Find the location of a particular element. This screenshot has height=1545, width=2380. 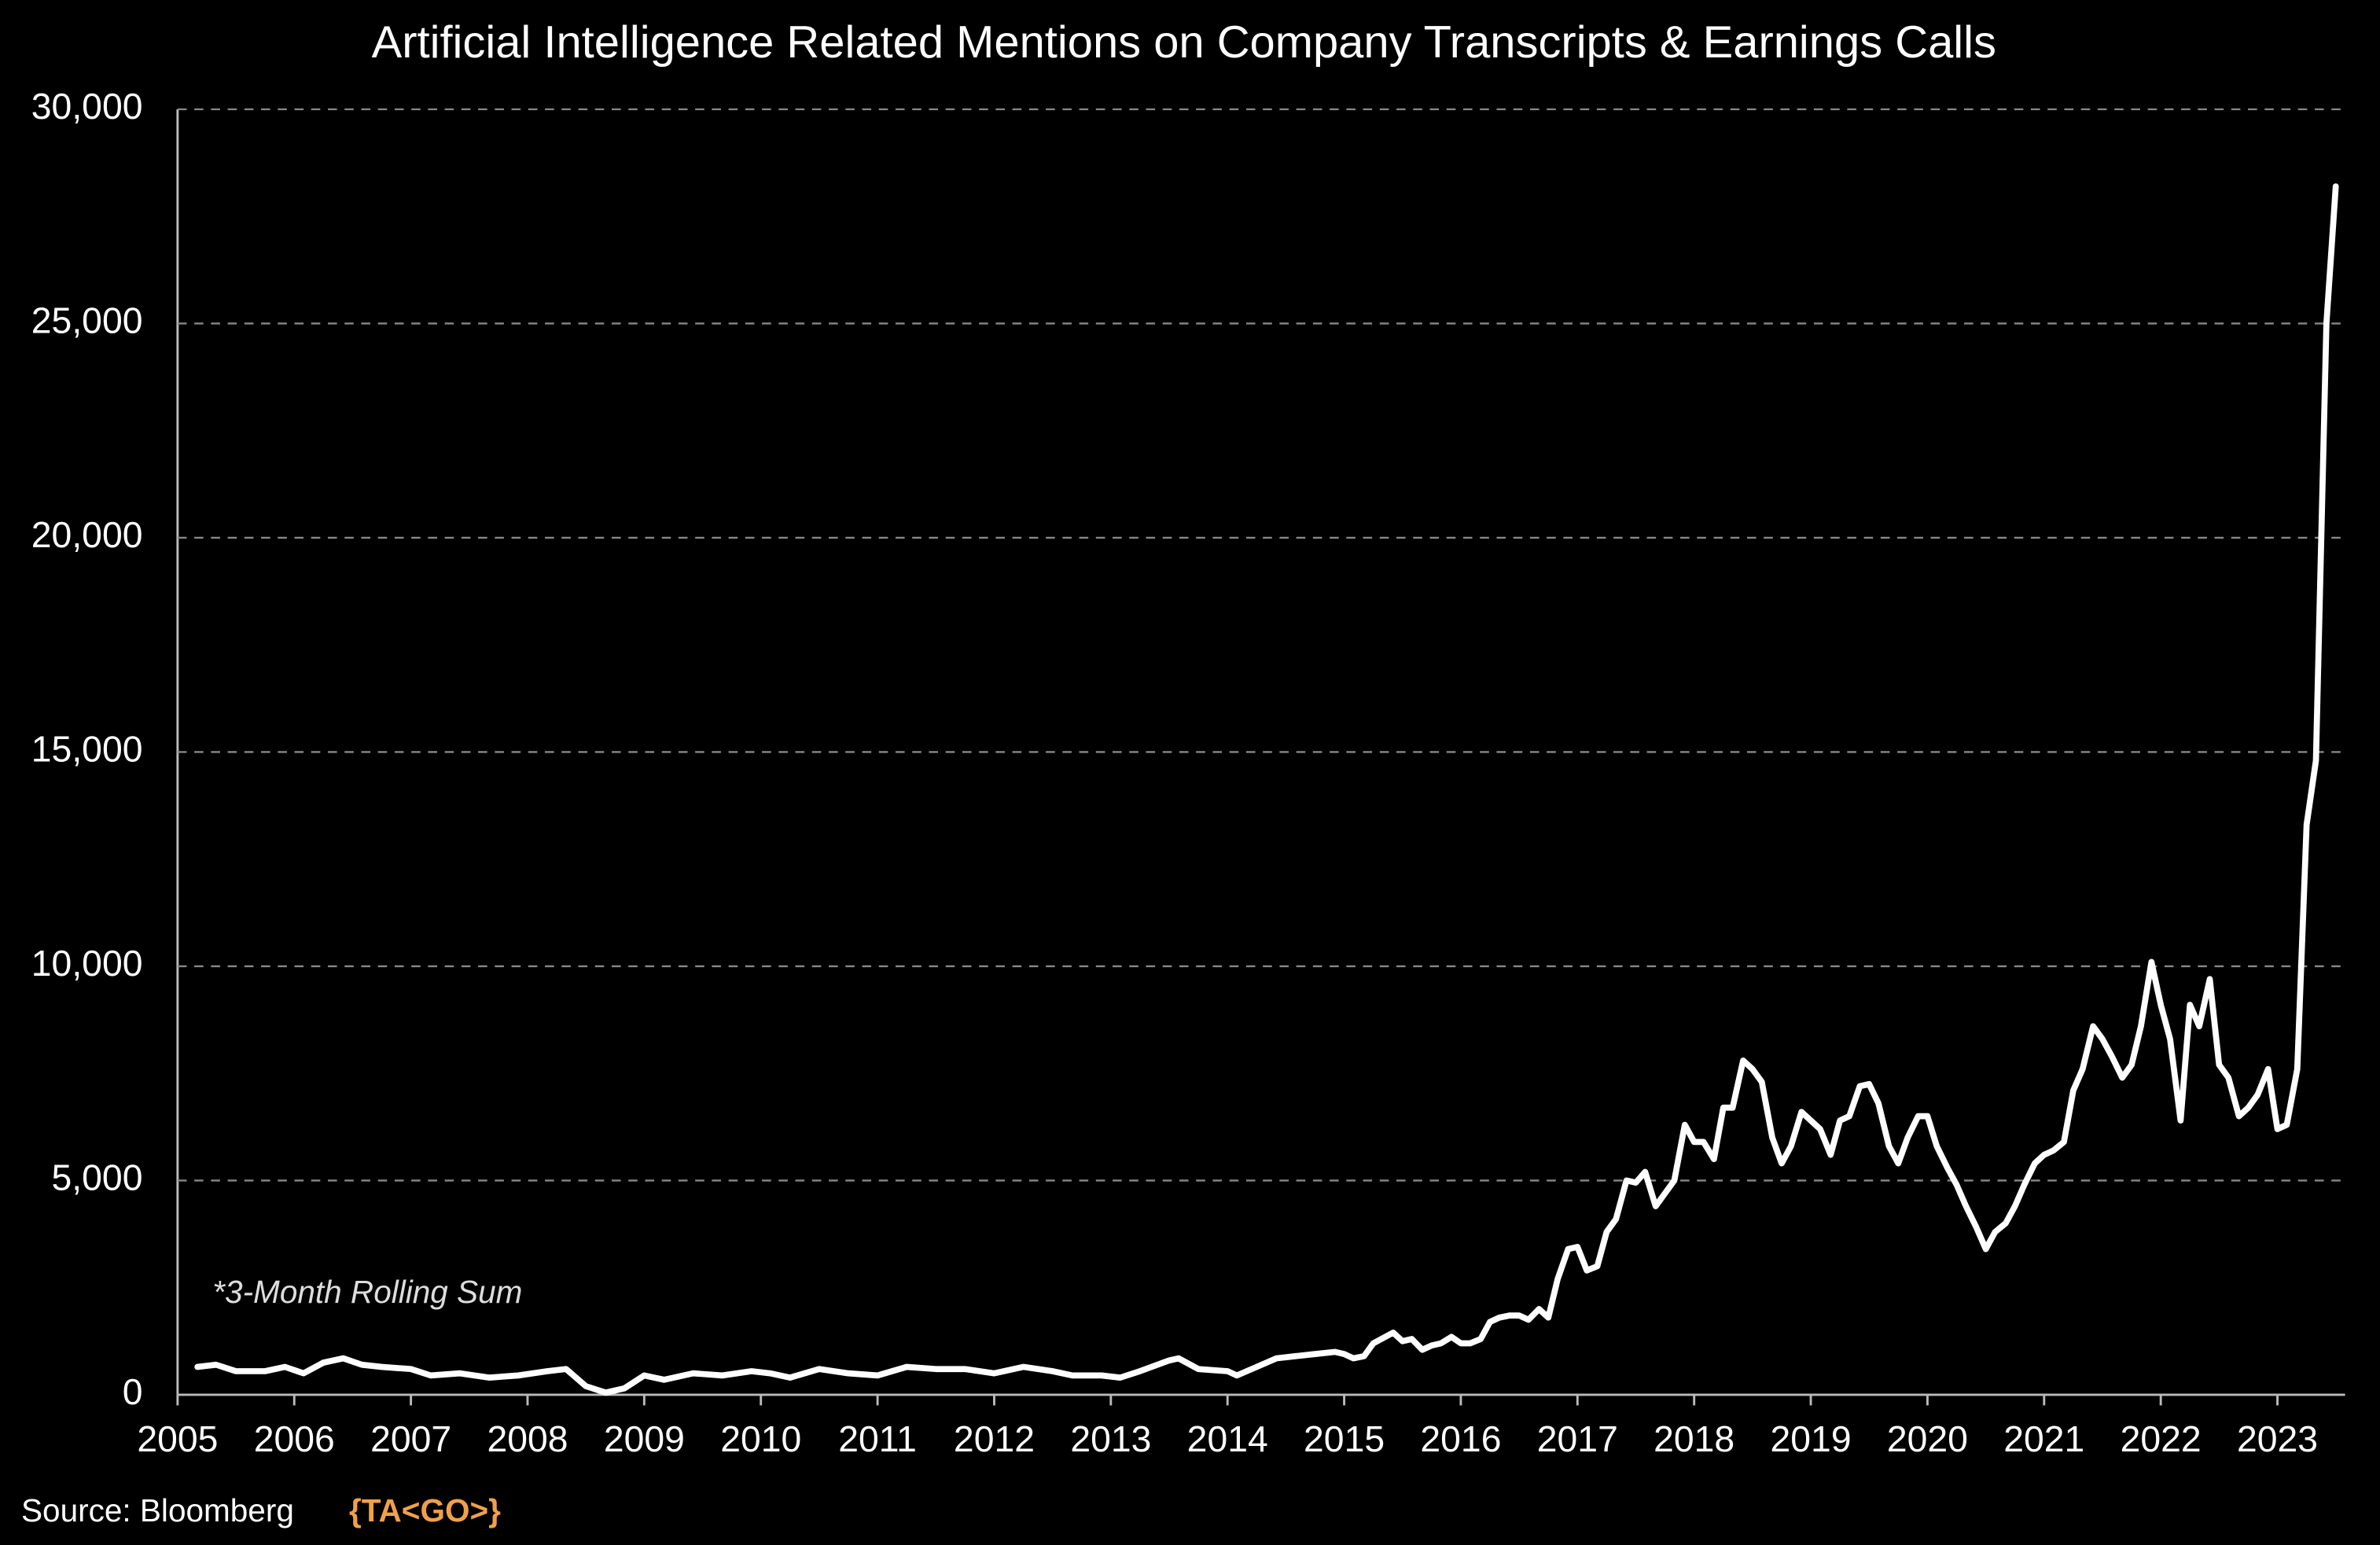

y-tick-label: 5,000 is located at coordinates (97, 1177).